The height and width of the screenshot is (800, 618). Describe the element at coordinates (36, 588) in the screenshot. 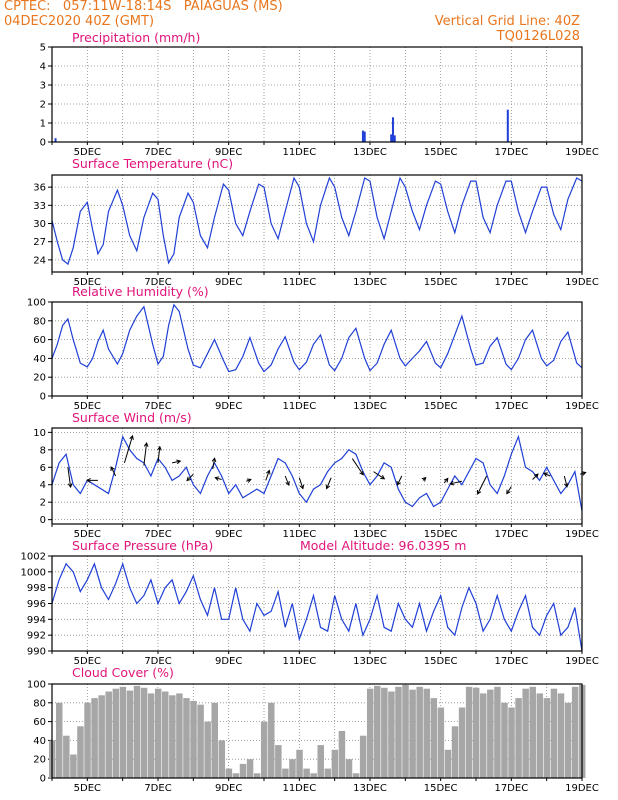

I see `y-tick-label: 998` at that location.